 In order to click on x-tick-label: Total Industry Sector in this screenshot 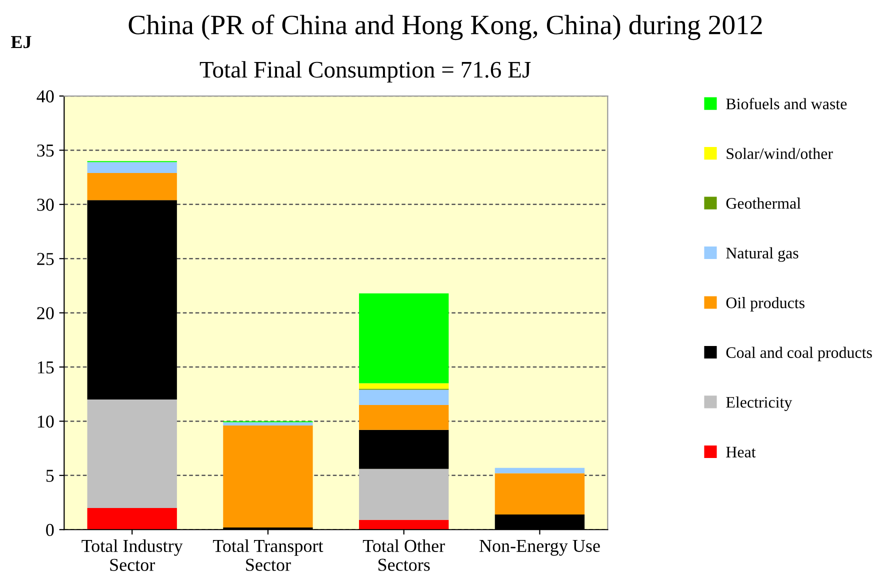, I will do `click(132, 555)`.